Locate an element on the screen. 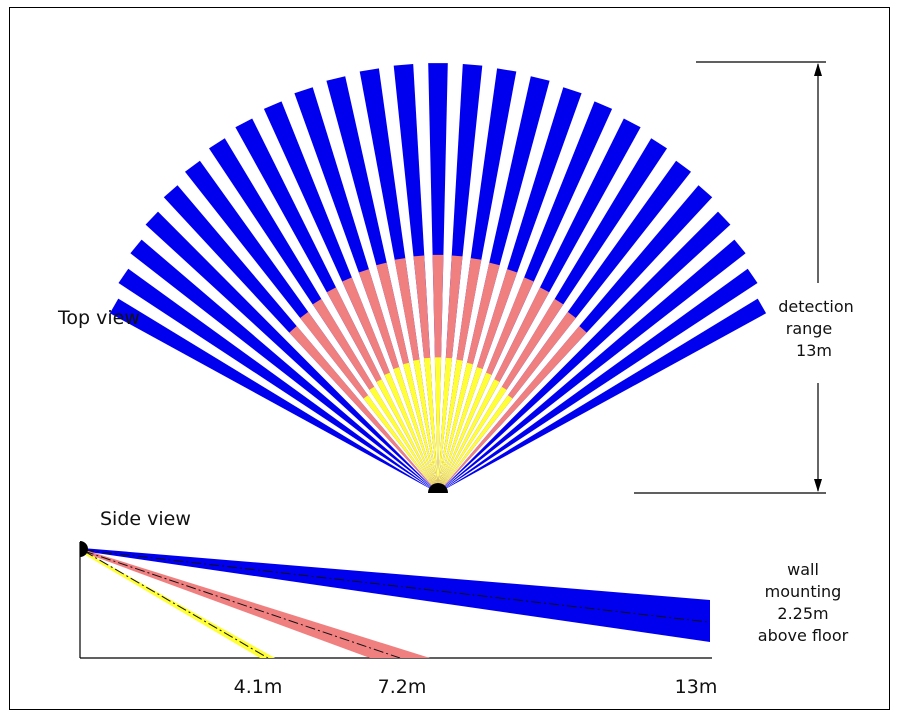 The height and width of the screenshot is (721, 901). range-label-line2: range is located at coordinates (809, 328).